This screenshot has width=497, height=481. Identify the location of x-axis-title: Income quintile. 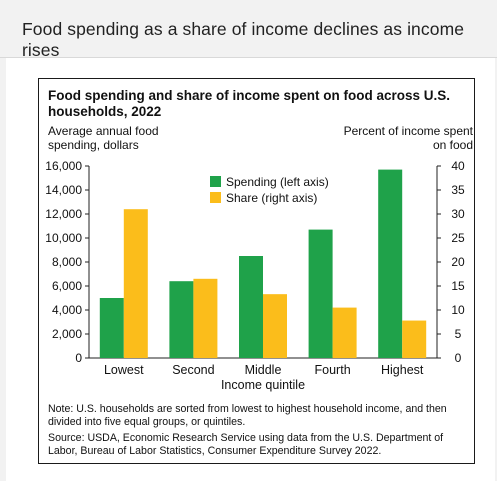
(263, 385).